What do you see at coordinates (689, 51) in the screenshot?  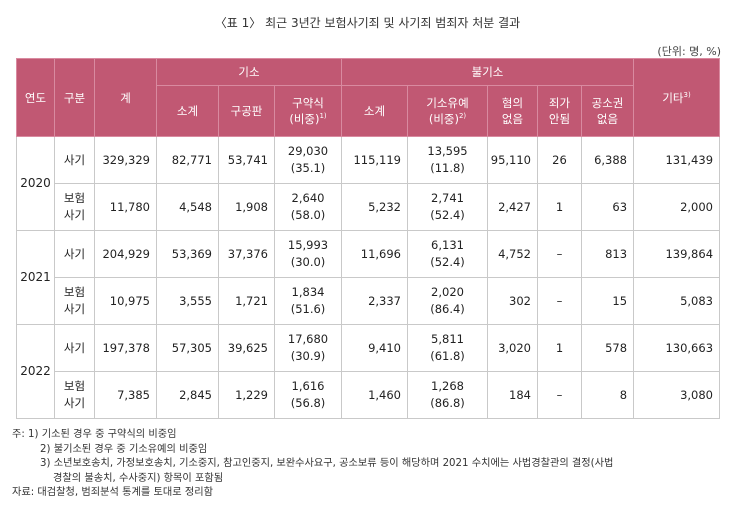 I see `unit-label: (단위: 명, %)` at bounding box center [689, 51].